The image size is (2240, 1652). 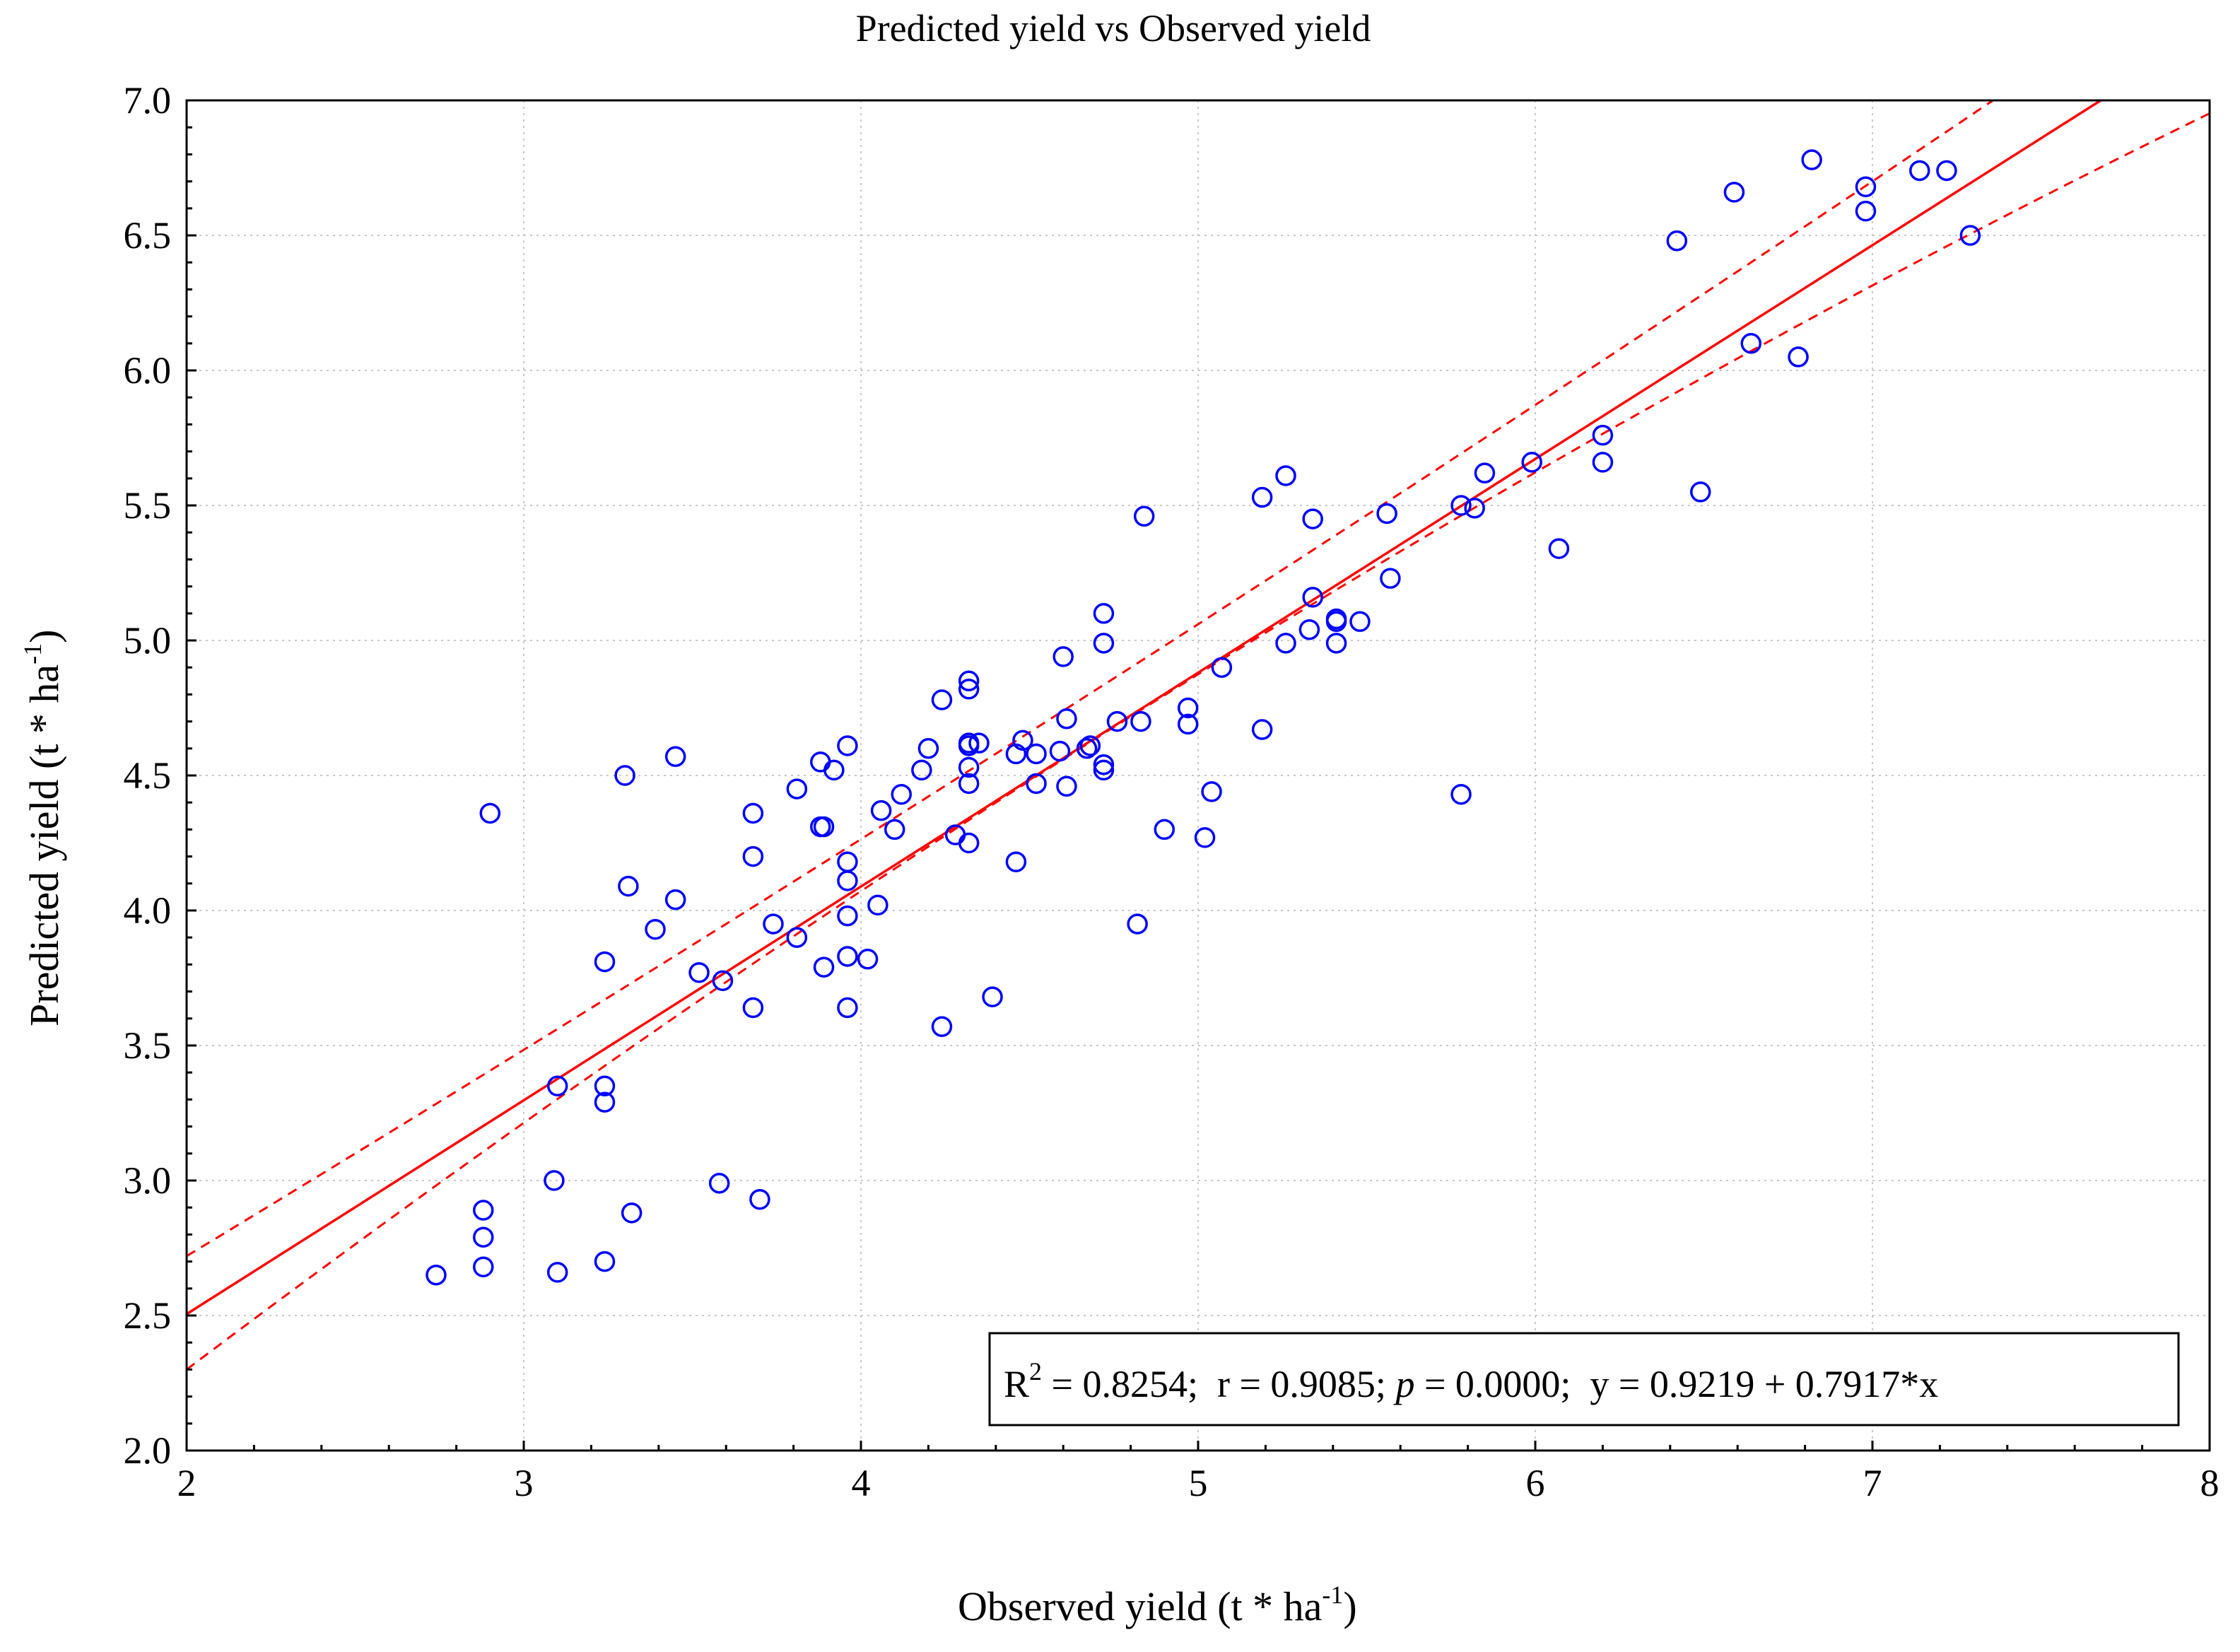 I want to click on x-tick-labels: 2 3 4 5 6 7 8, so click(x=1198, y=1483).